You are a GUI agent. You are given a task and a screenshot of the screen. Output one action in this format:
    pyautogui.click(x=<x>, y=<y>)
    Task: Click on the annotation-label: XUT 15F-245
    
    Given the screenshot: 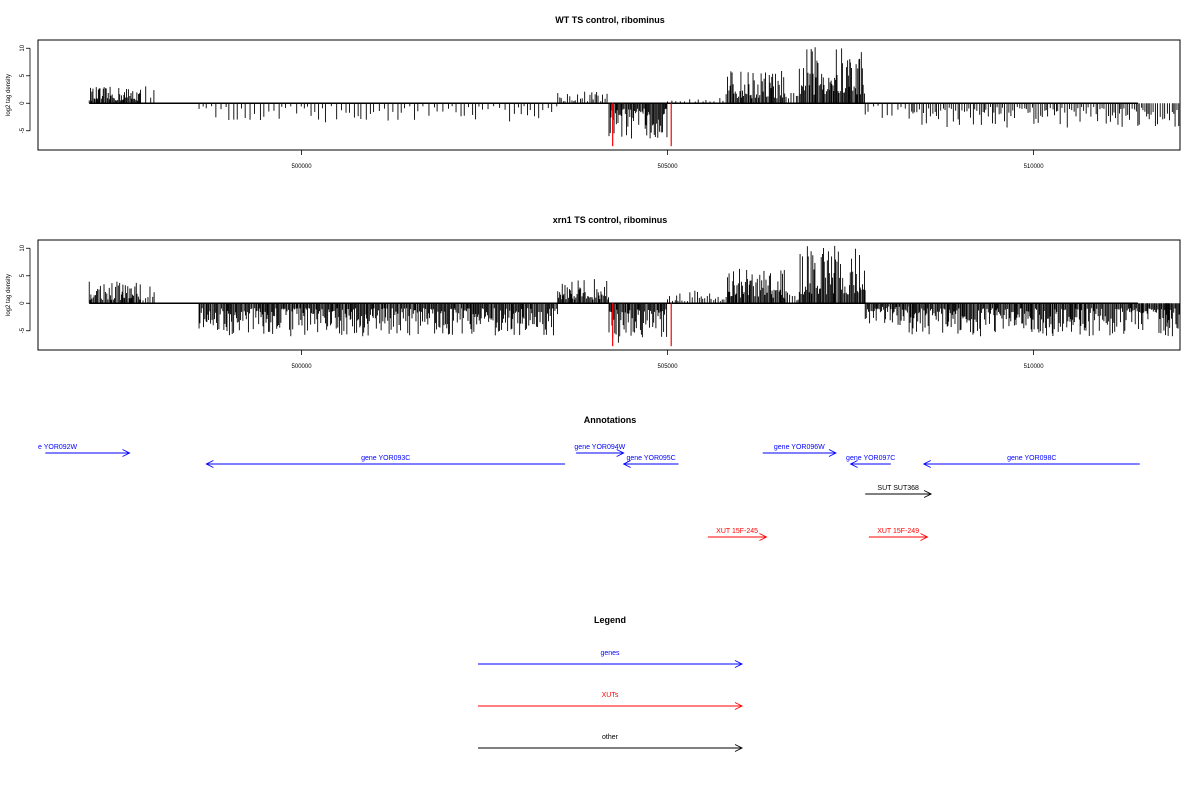 What is the action you would take?
    pyautogui.click(x=737, y=531)
    